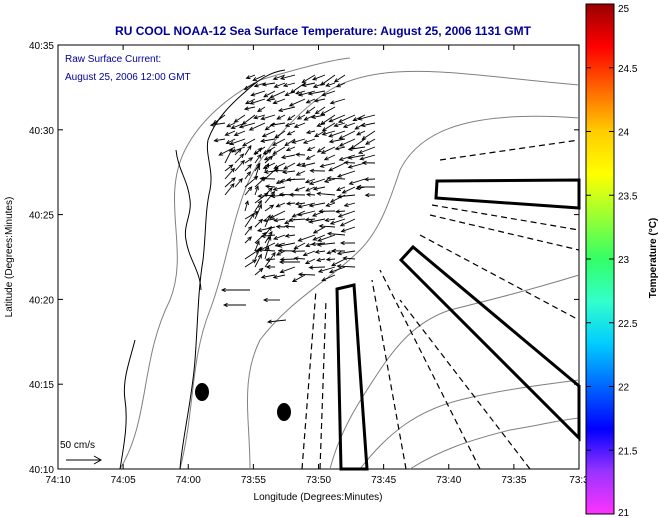  I want to click on bathymetry-contour, so click(454, 372).